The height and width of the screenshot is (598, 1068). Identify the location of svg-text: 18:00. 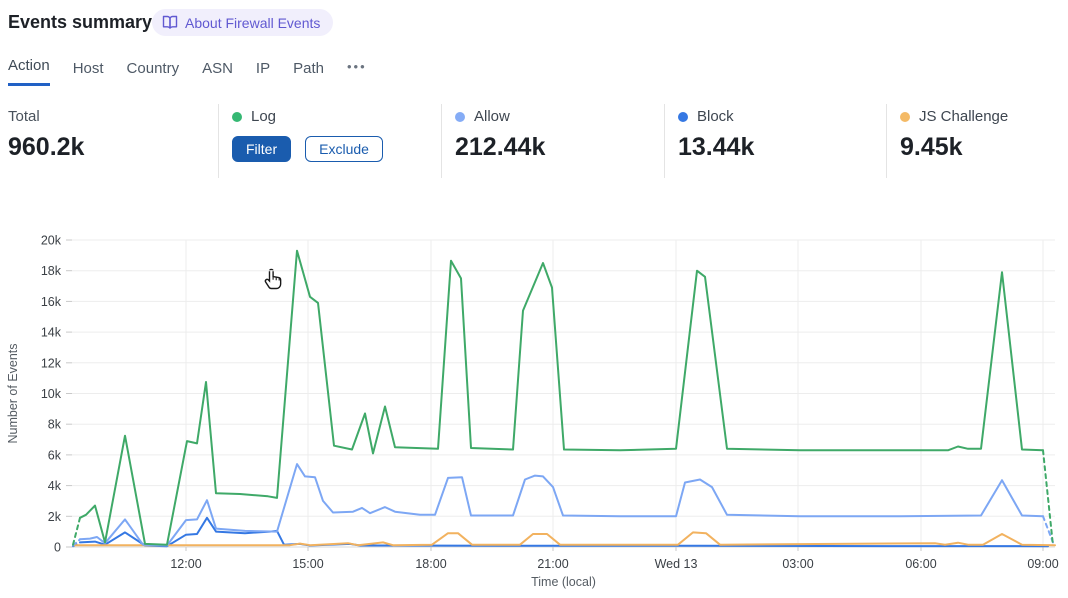
(430, 564).